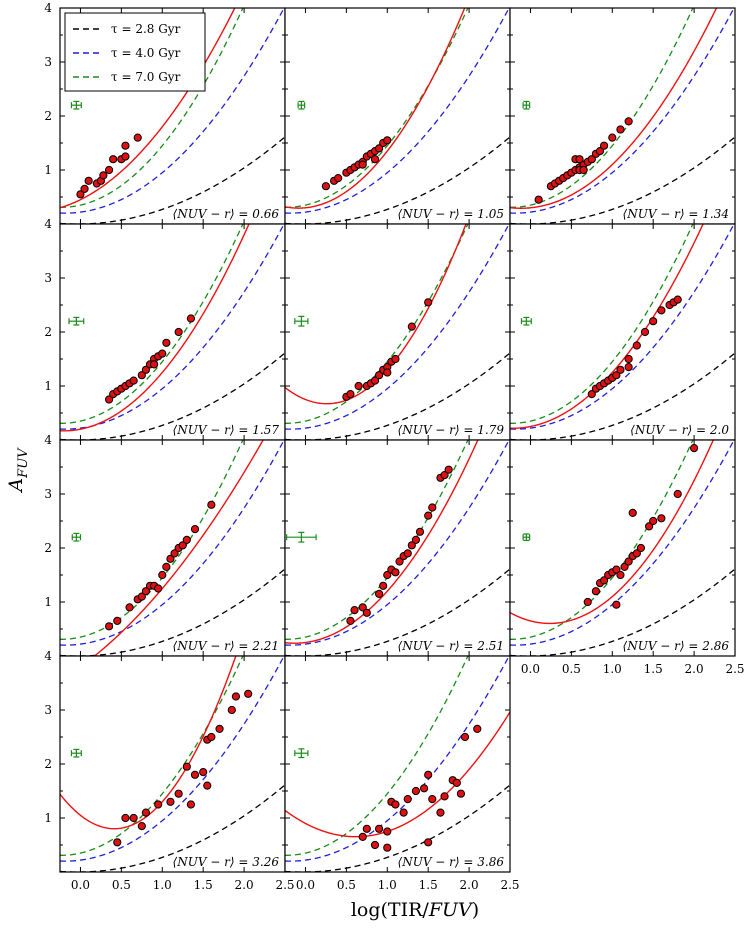  I want to click on x-tick-label: 0.0, so click(305, 885).